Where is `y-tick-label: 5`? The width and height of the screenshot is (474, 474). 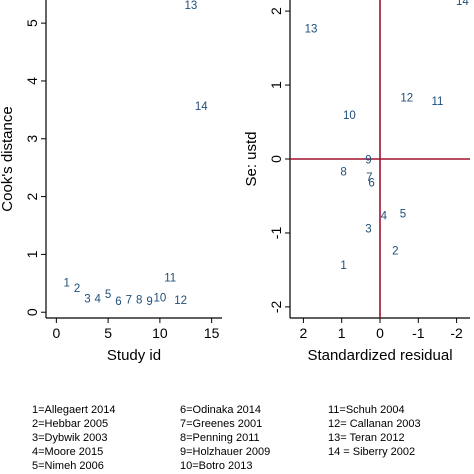 y-tick-label: 5 is located at coordinates (32, 23).